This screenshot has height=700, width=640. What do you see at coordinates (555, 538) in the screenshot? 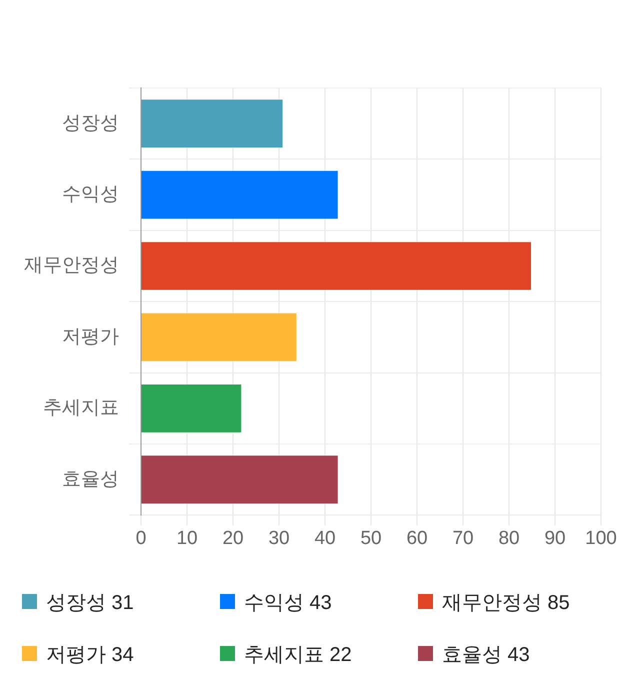
I see `x-tick-label: 90` at bounding box center [555, 538].